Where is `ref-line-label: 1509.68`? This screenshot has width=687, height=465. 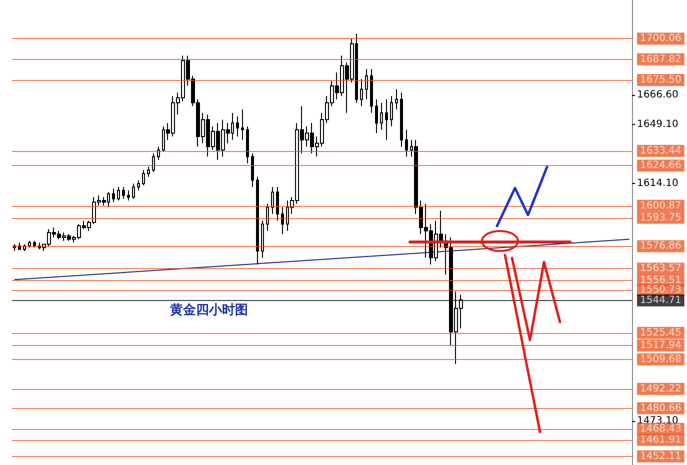 ref-line-label: 1509.68 is located at coordinates (661, 359).